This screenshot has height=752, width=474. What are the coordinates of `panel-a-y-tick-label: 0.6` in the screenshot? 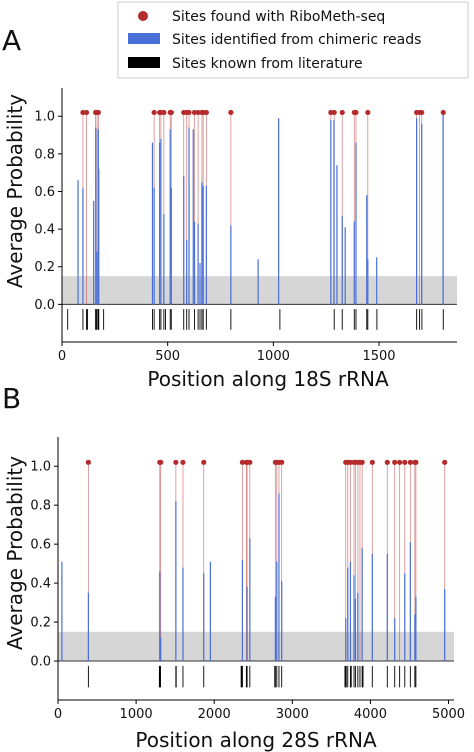 It's located at (44, 192).